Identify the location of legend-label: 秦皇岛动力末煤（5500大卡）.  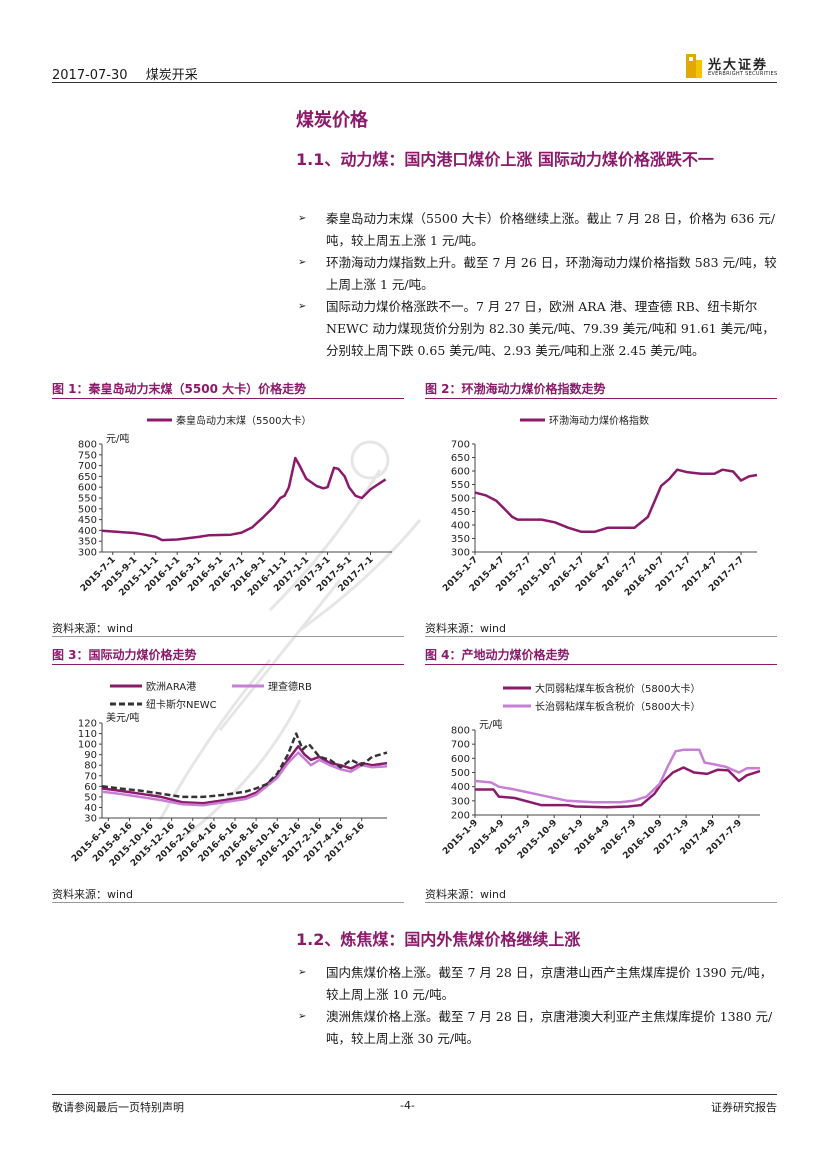
(243, 420).